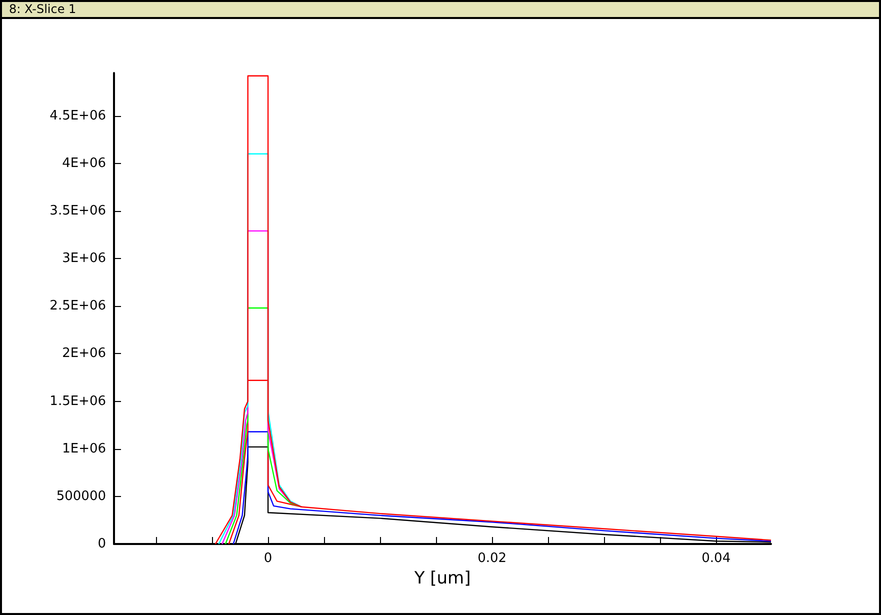  Describe the element at coordinates (84, 448) in the screenshot. I see `y-tick-label: 1E+06` at that location.